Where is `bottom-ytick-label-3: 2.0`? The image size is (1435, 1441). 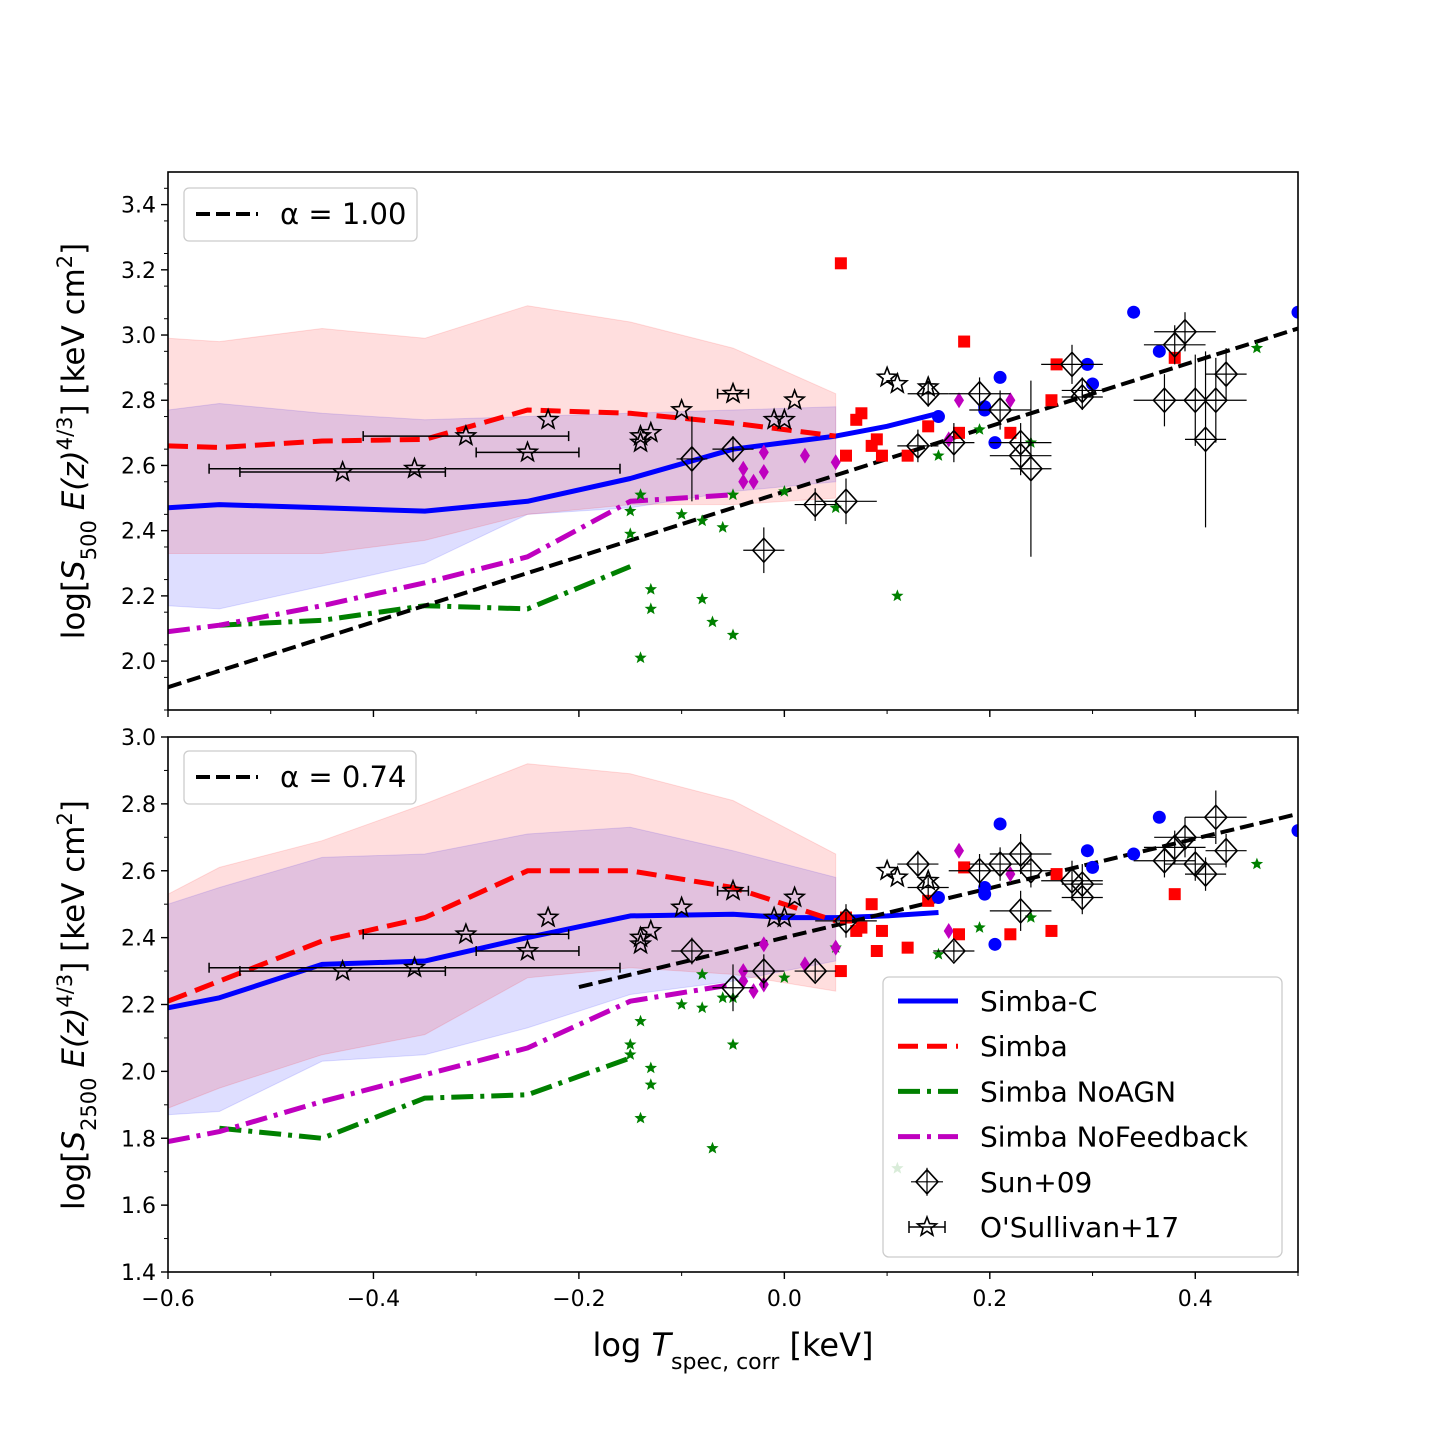 bottom-ytick-label-3: 2.0 is located at coordinates (138, 1072).